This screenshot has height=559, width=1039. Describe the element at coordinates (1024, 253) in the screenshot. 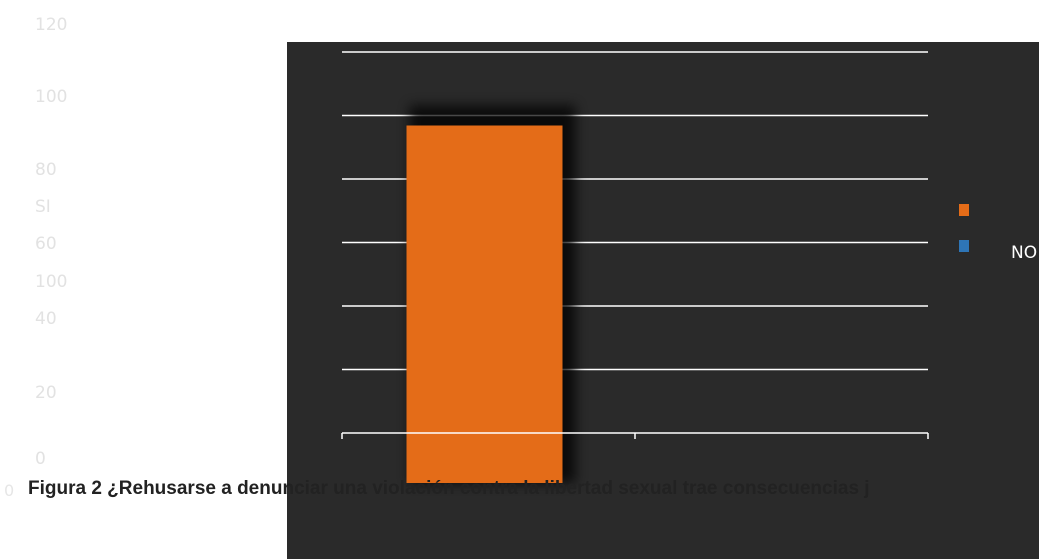

I see `legend-label-no: NO` at that location.